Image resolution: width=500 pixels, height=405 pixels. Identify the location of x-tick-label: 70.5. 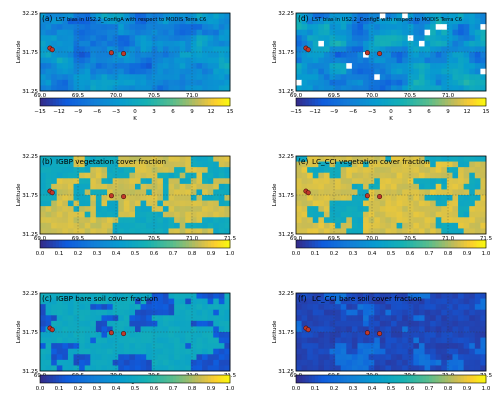
(410, 96).